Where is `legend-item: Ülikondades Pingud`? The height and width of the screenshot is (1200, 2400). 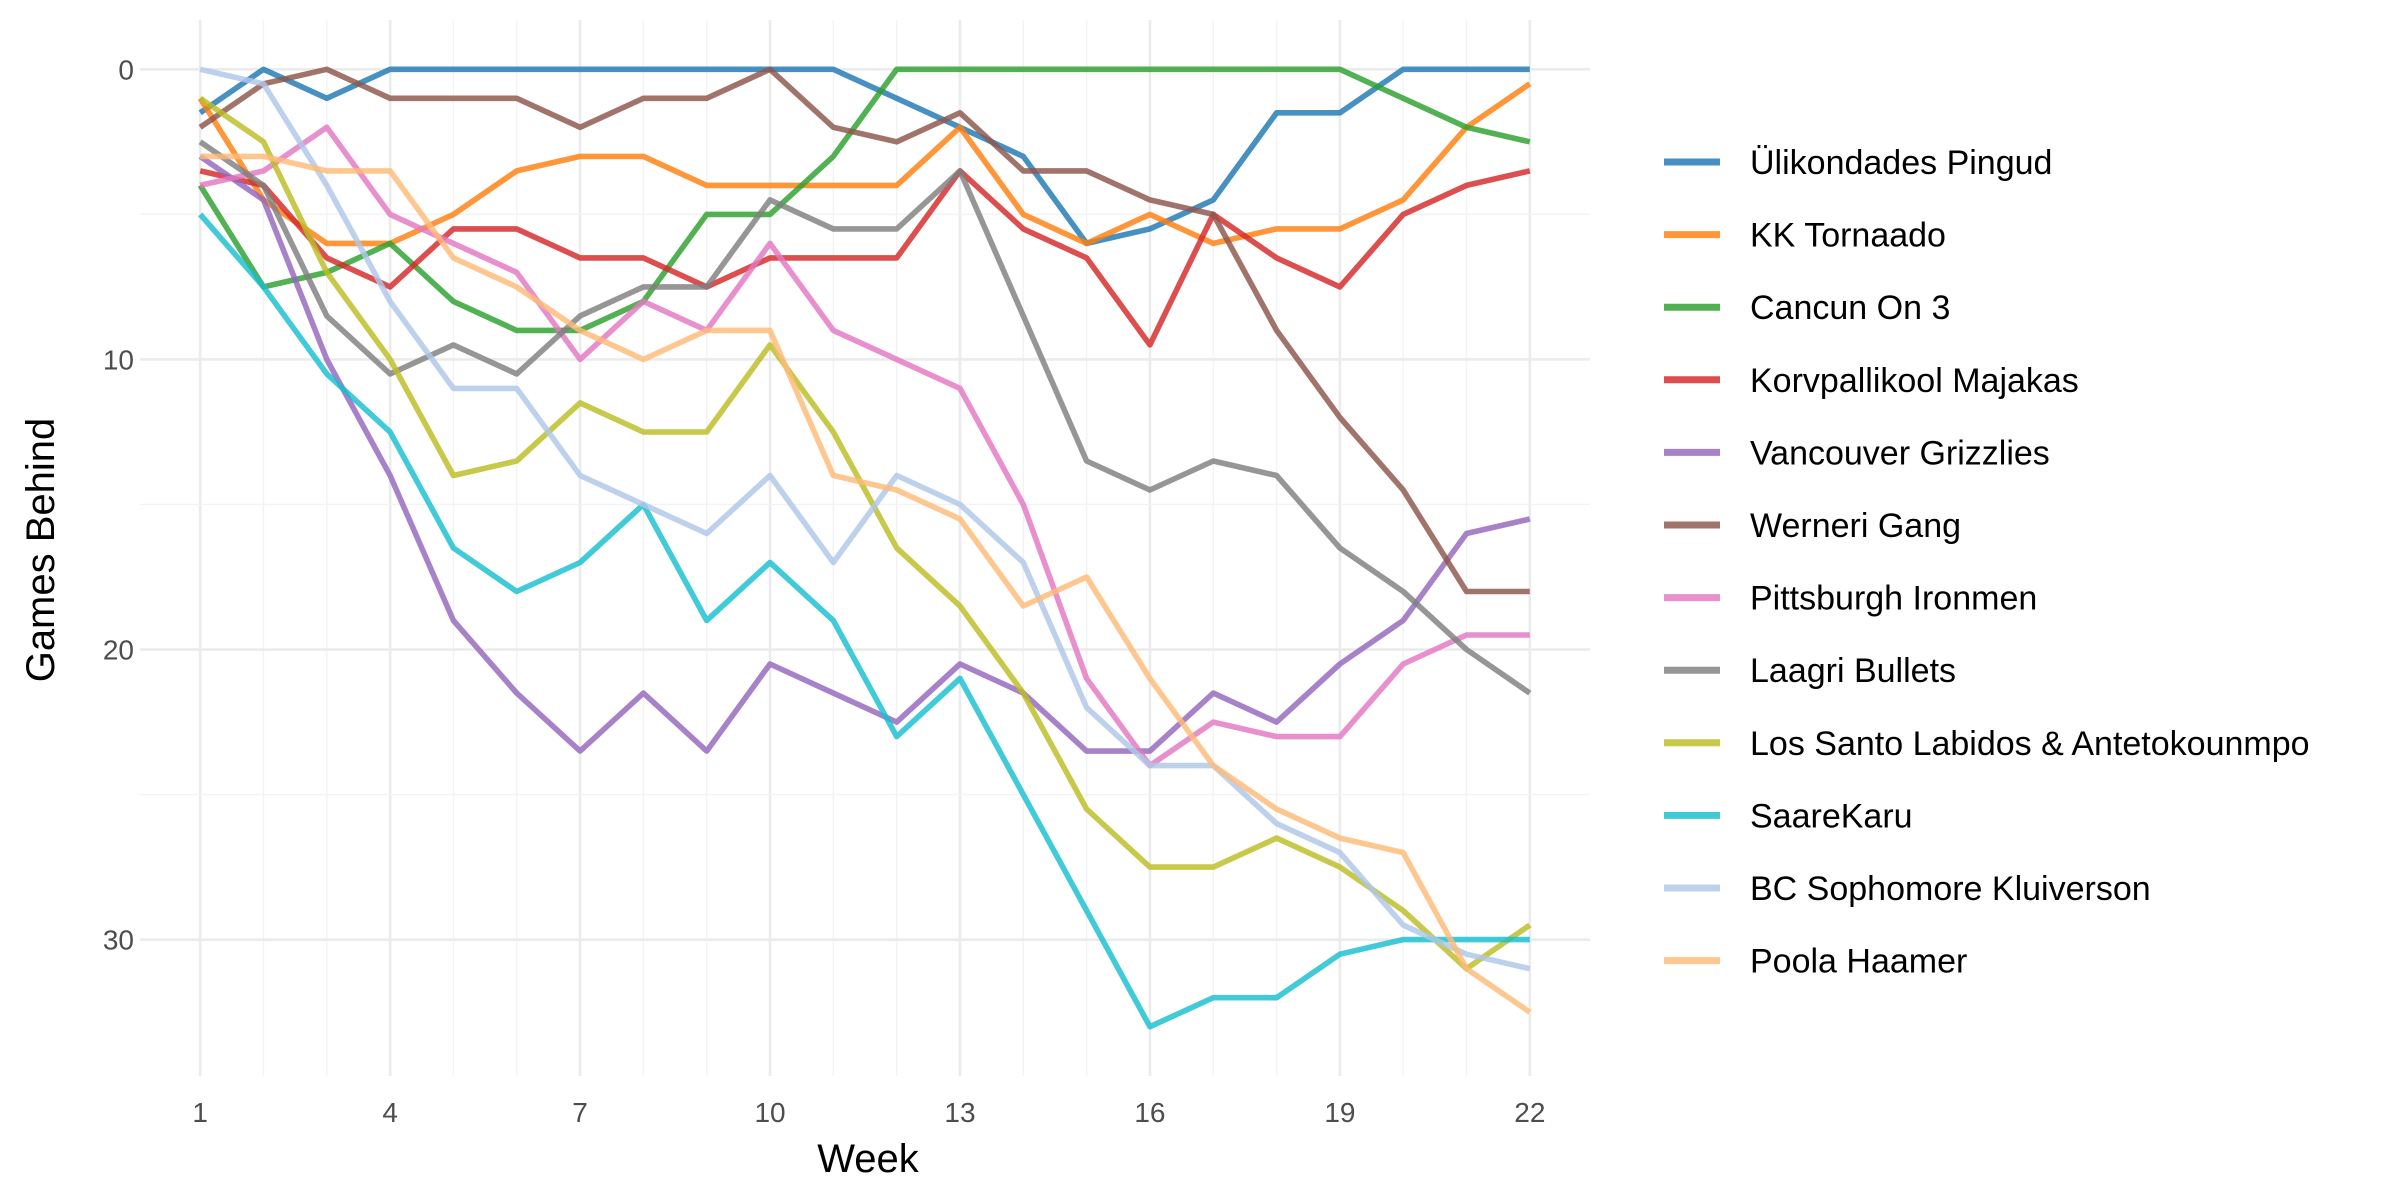
legend-item: Ülikondades Pingud is located at coordinates (1858, 163).